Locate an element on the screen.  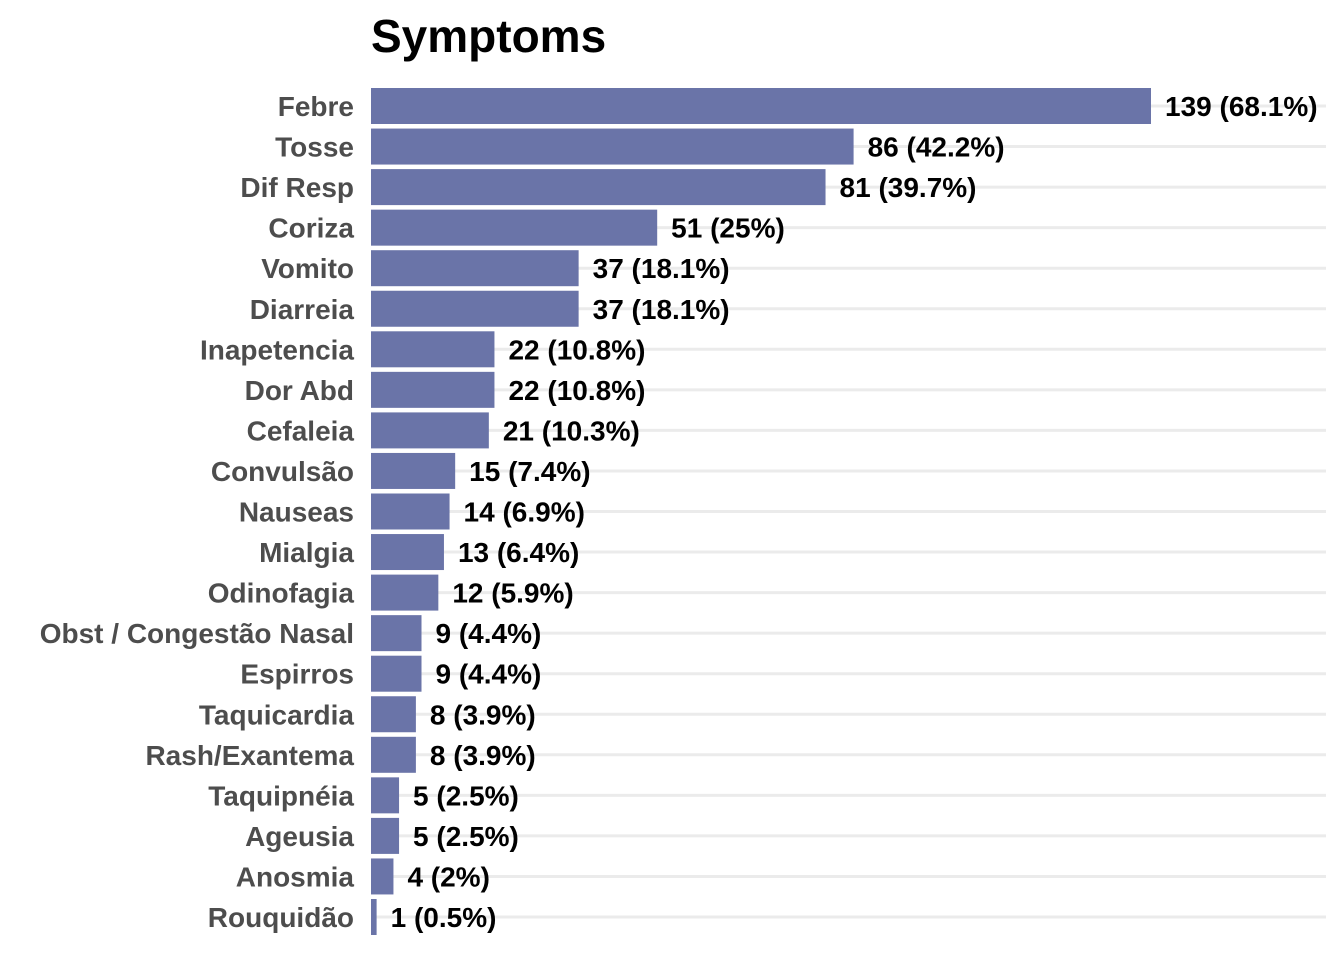
category-label: Rouquidão is located at coordinates (281, 917).